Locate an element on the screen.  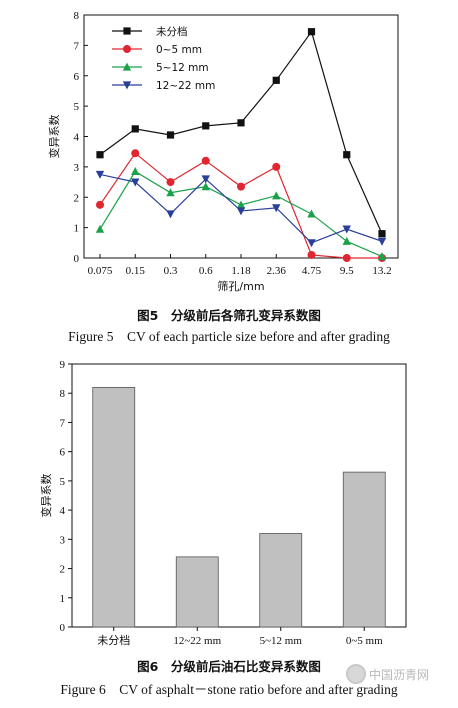
x-tick-label: 5~12 mm is located at coordinates (281, 641).